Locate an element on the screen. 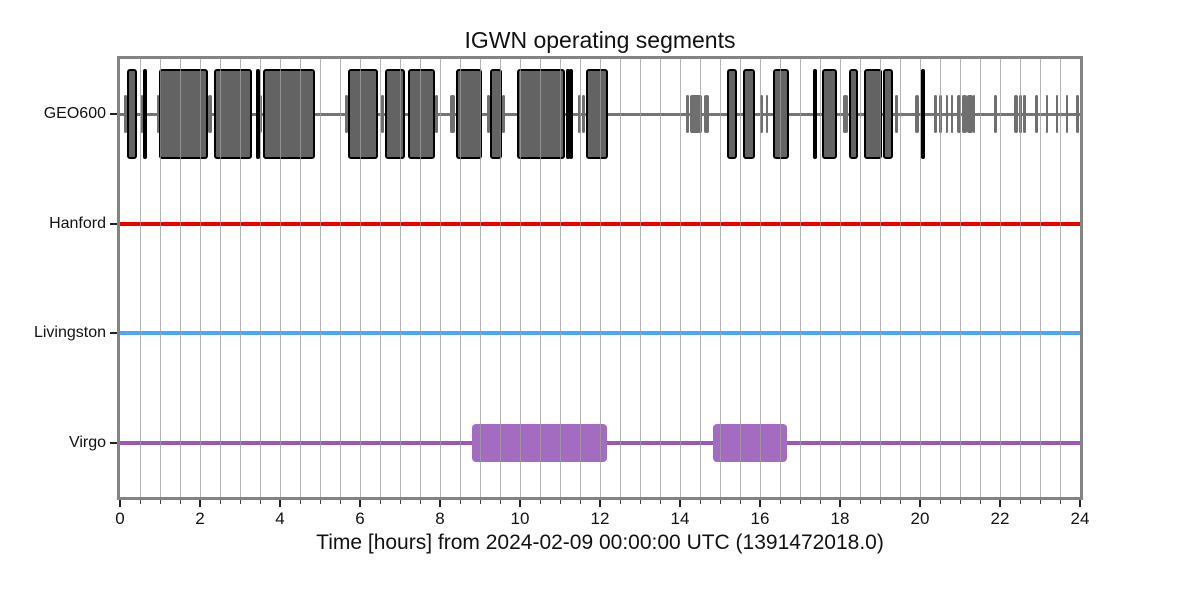 This screenshot has height=600, width=1200. x-tick-label: 16 is located at coordinates (760, 518).